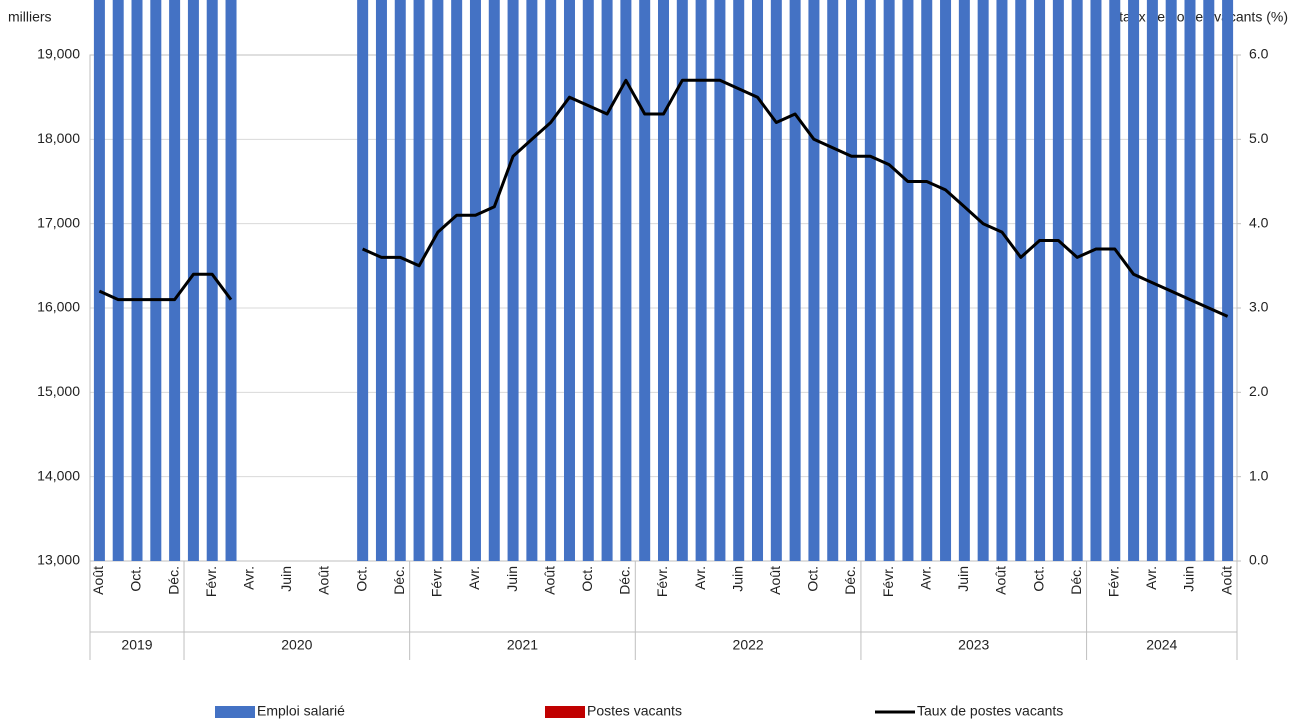  Describe the element at coordinates (990, 711) in the screenshot. I see `legend-label: Taux de postes vacants` at that location.